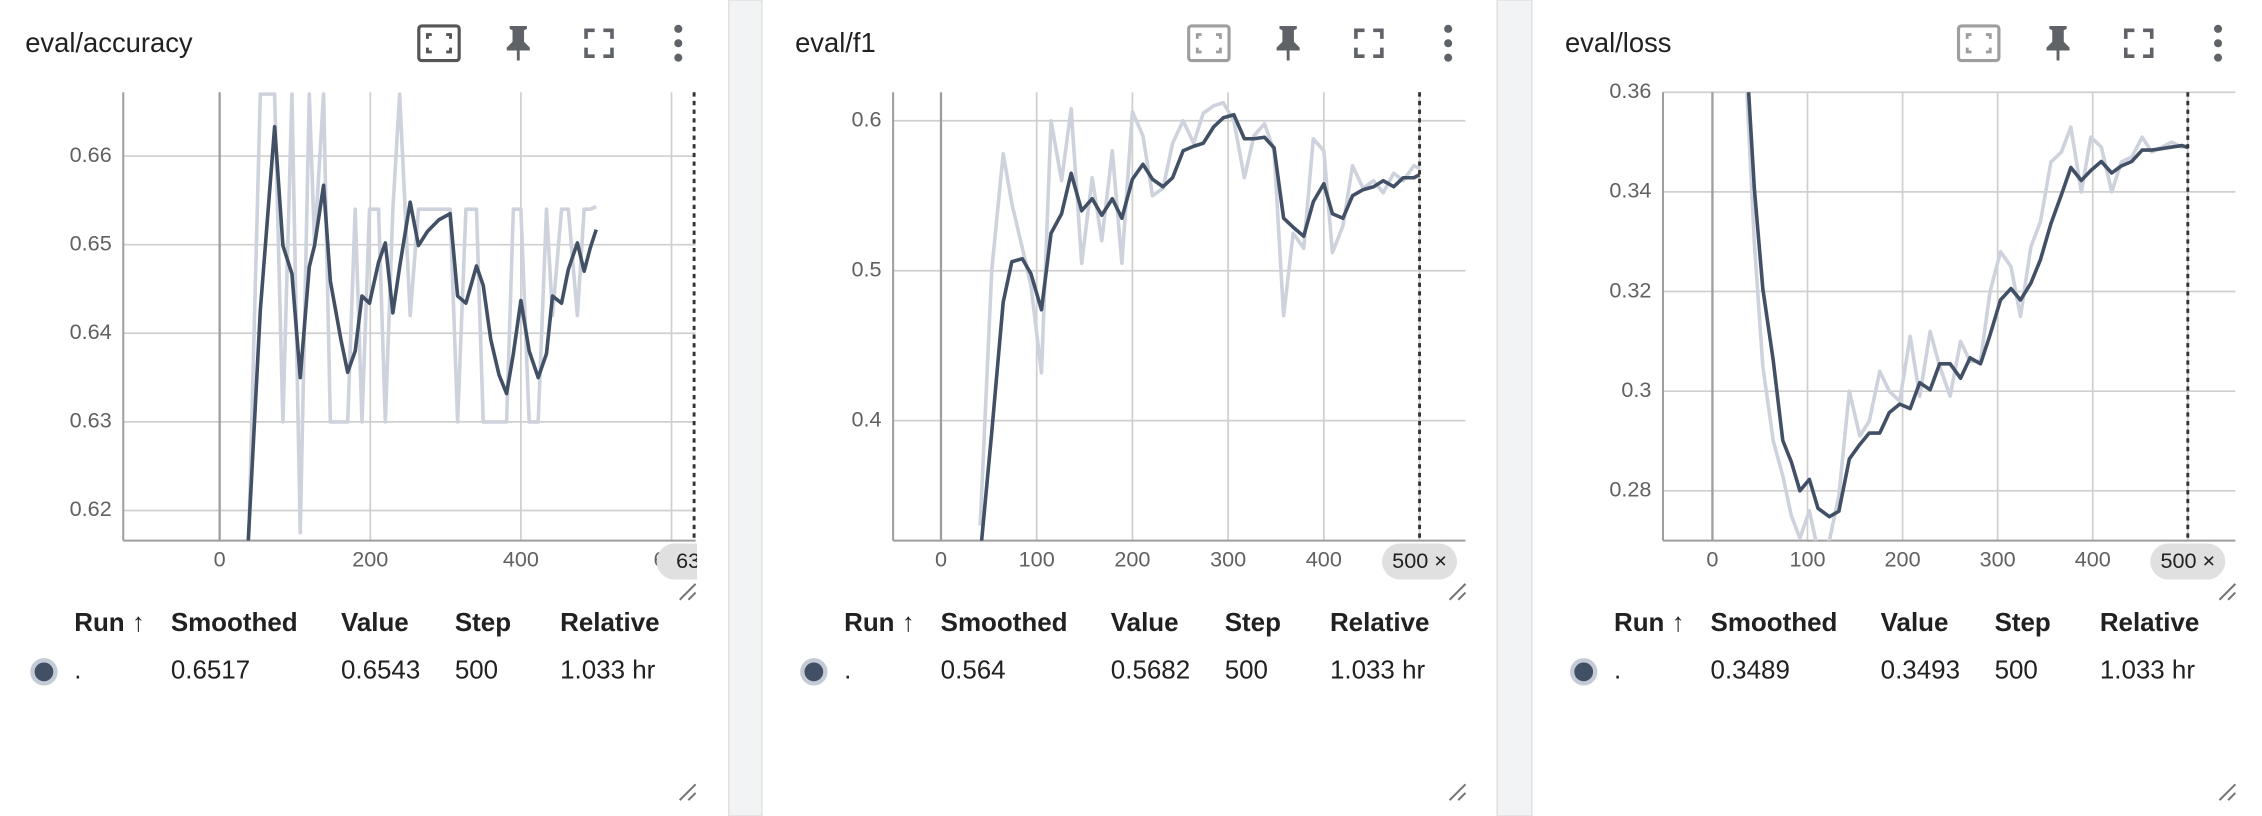 This screenshot has width=2262, height=816. I want to click on y-tick-label: 0.32, so click(1630, 289).